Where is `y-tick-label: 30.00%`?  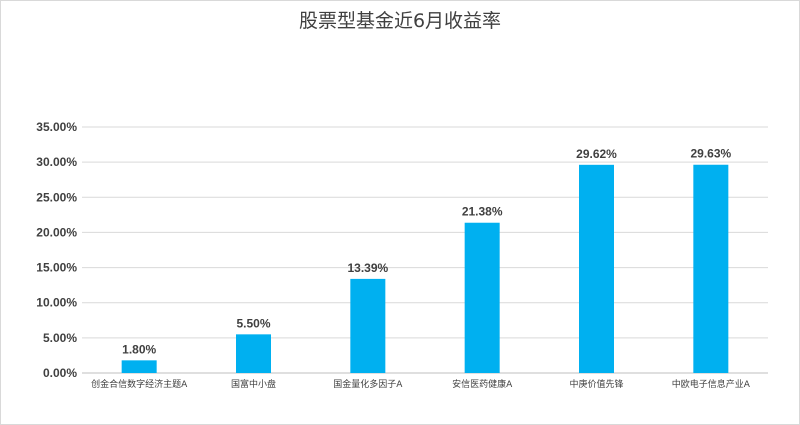
y-tick-label: 30.00% is located at coordinates (56, 162).